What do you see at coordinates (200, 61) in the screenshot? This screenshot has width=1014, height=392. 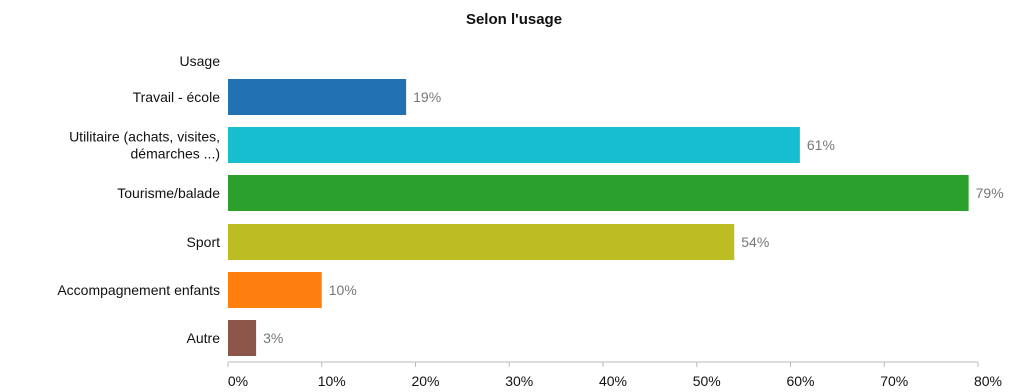 I see `y-axis-label: Usage` at bounding box center [200, 61].